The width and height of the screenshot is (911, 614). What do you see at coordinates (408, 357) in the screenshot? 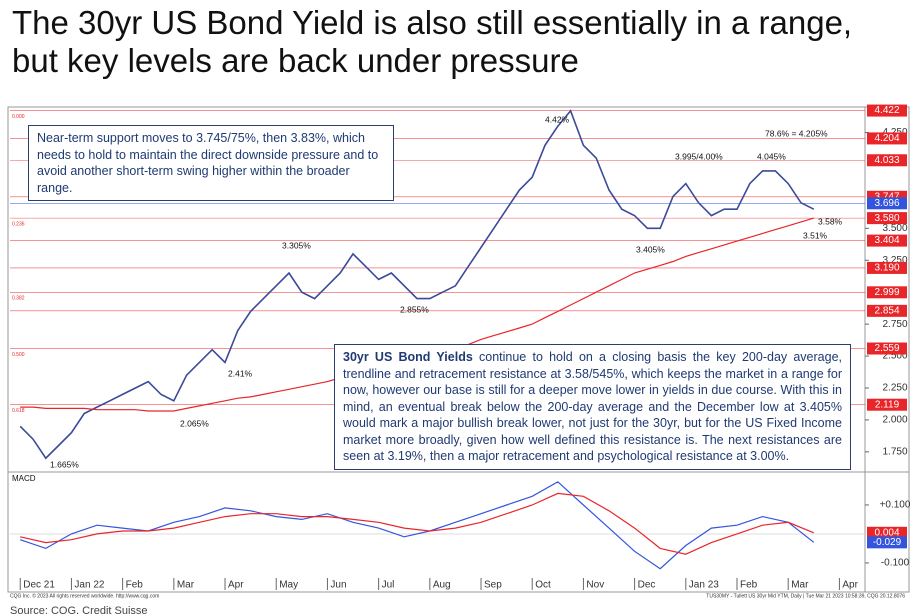
I see `note-lead: 30yr US Bond Yields` at bounding box center [408, 357].